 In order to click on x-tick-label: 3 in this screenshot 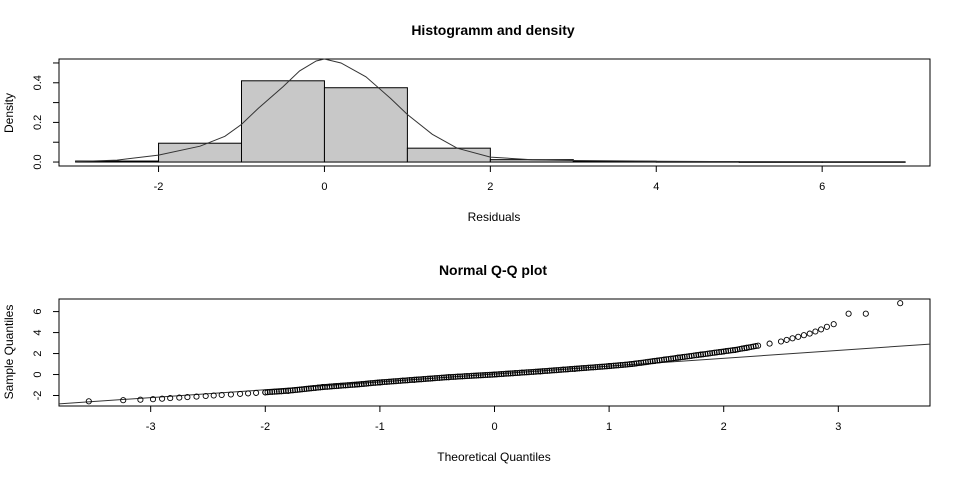, I will do `click(838, 427)`.